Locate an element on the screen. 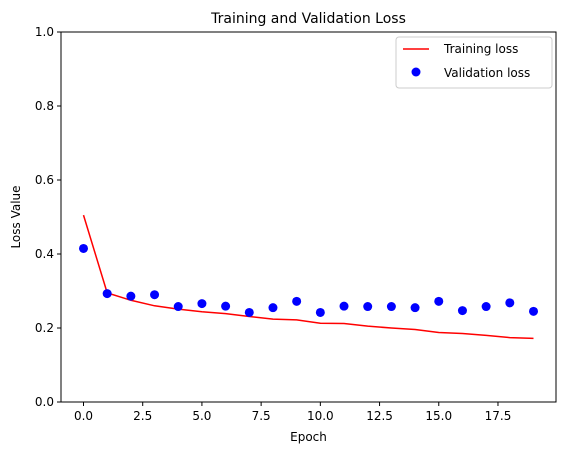  x-tick-label: 10.0 is located at coordinates (320, 416).